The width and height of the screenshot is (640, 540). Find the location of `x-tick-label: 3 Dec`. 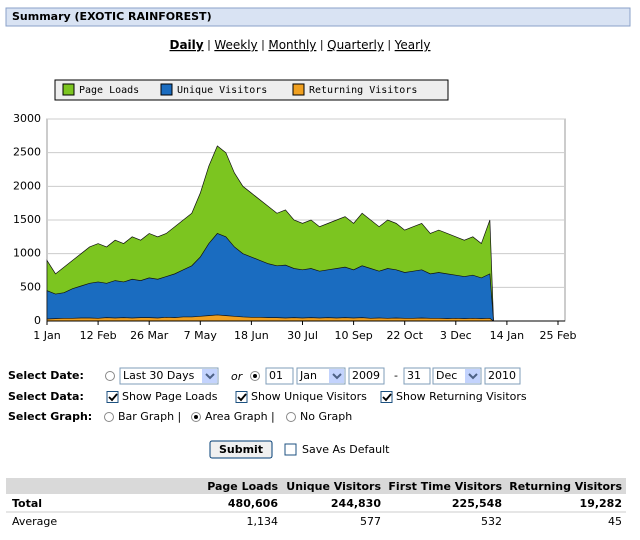

x-tick-label: 3 Dec is located at coordinates (456, 335).